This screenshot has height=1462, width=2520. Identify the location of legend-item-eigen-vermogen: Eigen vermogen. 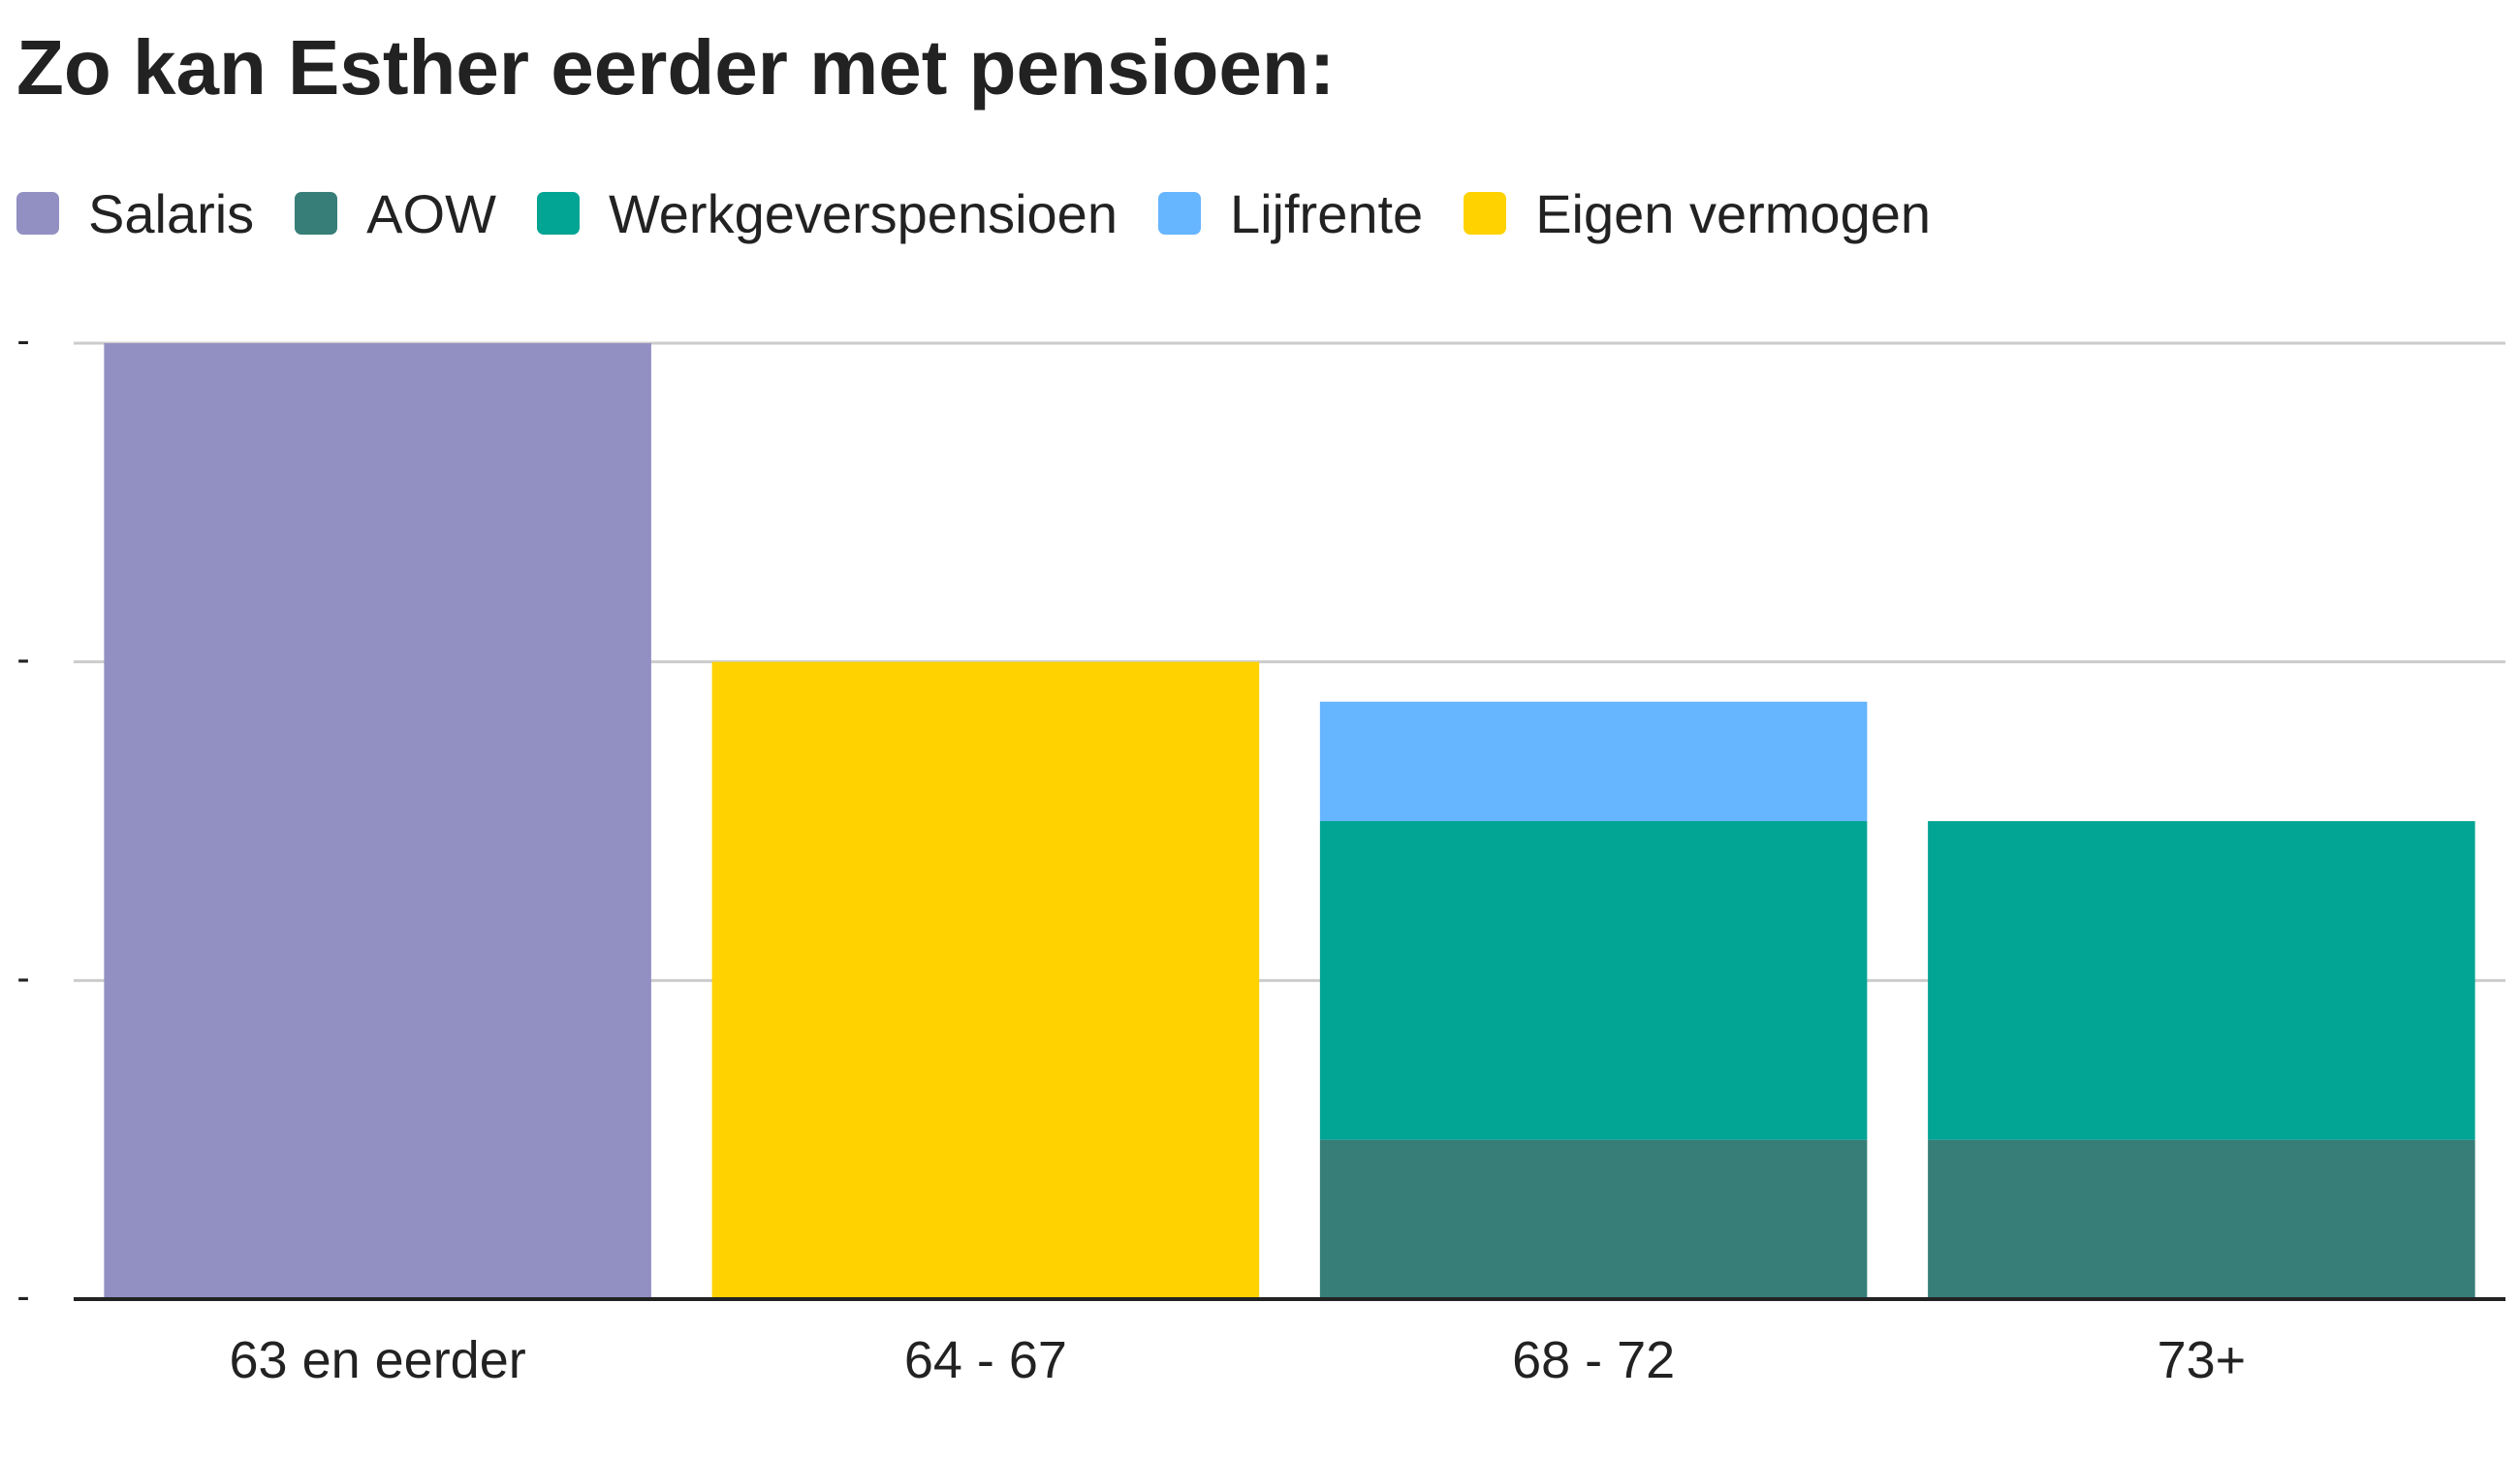
(1698, 213).